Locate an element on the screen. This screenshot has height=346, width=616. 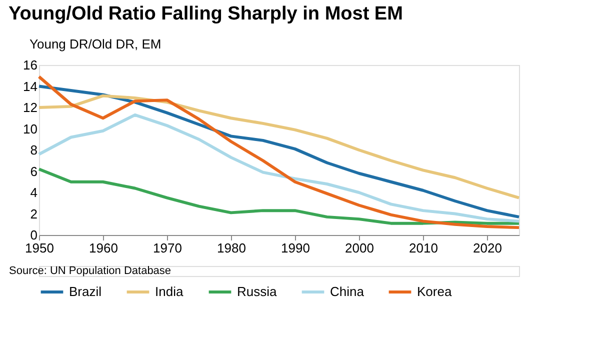
legend-label: China is located at coordinates (347, 291).